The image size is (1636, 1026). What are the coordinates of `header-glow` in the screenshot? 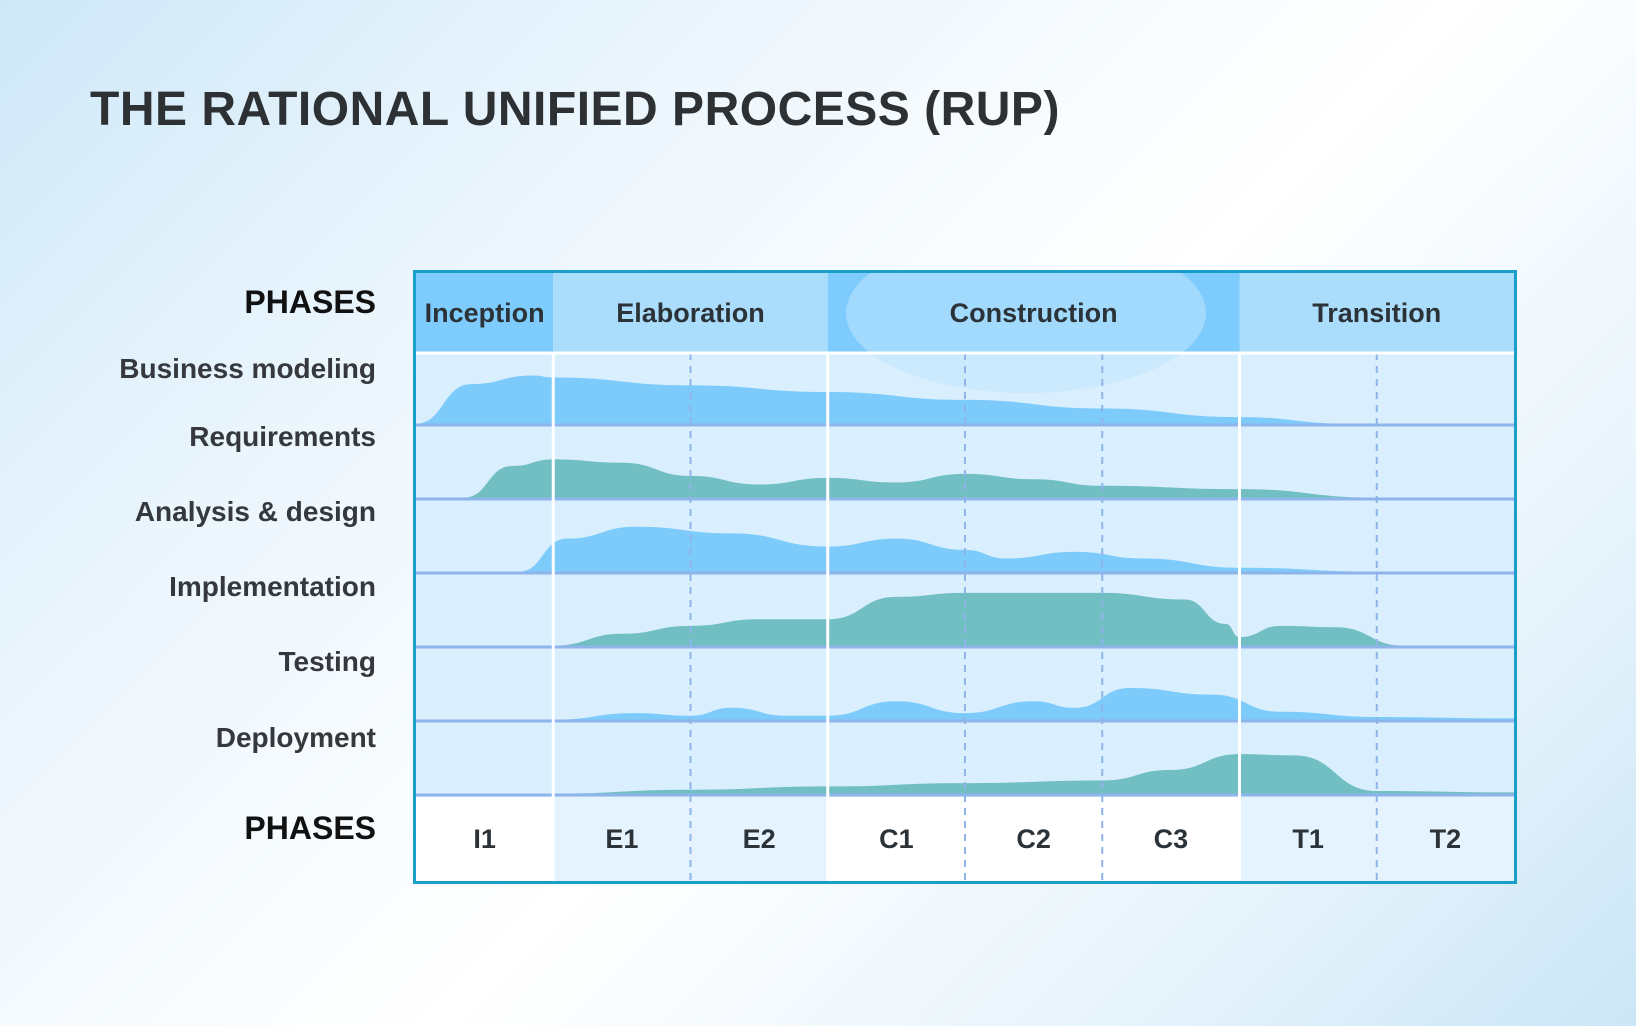 It's located at (1026, 333).